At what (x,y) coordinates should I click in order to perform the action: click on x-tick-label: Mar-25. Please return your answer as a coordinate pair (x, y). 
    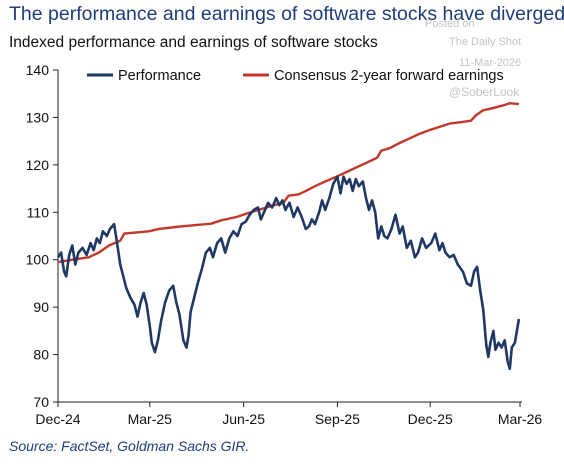
    Looking at the image, I should click on (150, 419).